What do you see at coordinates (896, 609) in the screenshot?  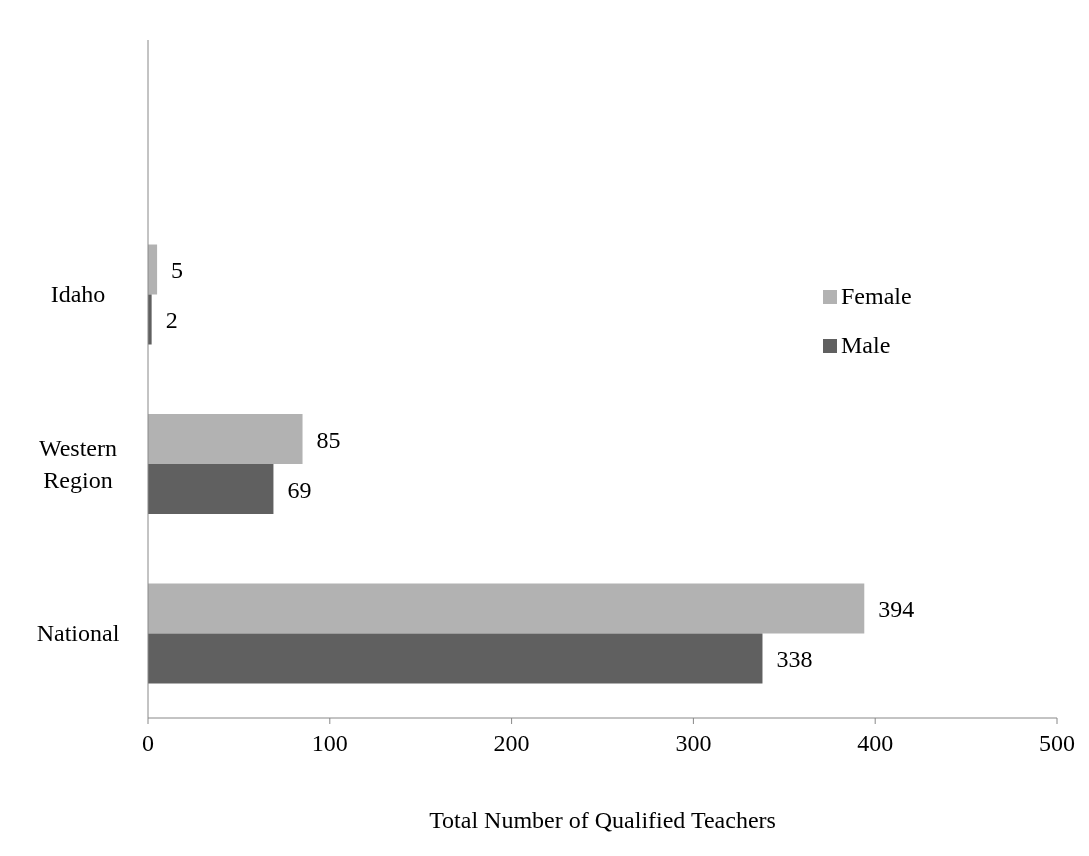 I see `data-label: 394` at bounding box center [896, 609].